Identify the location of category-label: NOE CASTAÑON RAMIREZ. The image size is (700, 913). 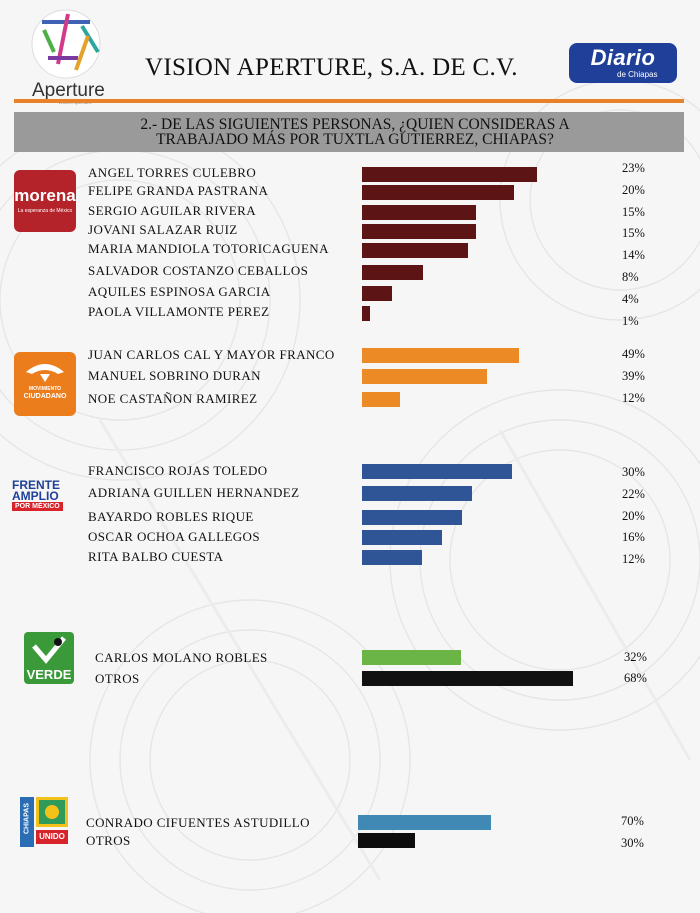
(173, 398).